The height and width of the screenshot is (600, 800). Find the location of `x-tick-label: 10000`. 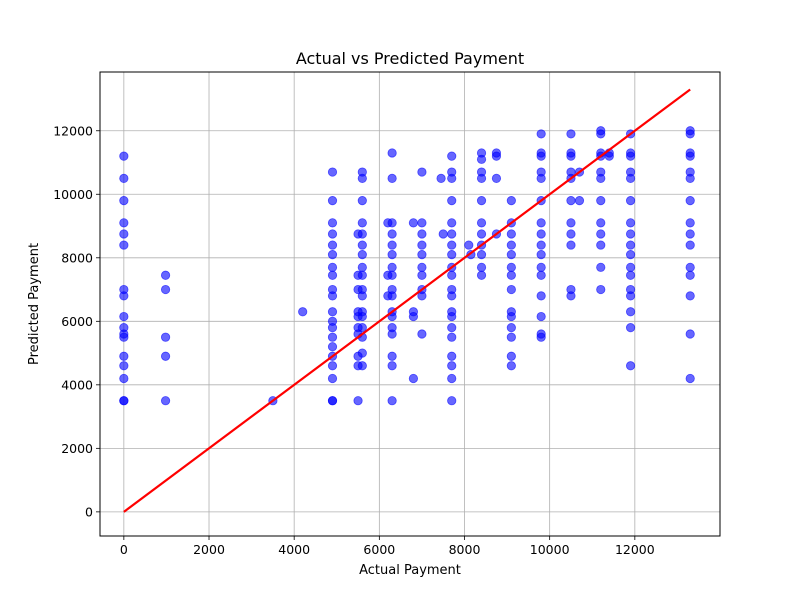

x-tick-label: 10000 is located at coordinates (550, 549).